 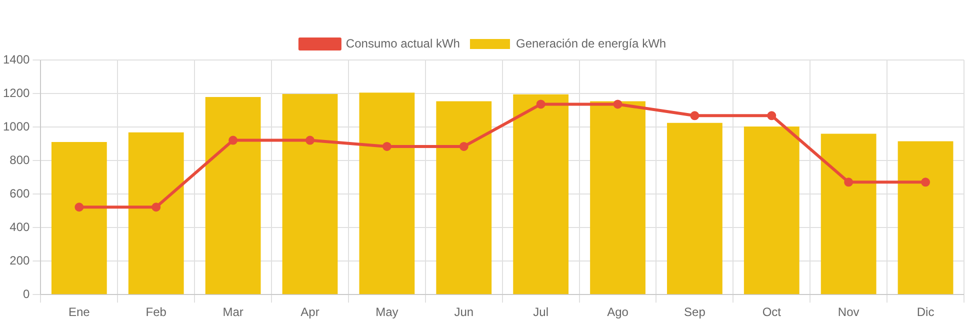 What do you see at coordinates (16, 93) in the screenshot?
I see `y-tick-label: 1200` at bounding box center [16, 93].